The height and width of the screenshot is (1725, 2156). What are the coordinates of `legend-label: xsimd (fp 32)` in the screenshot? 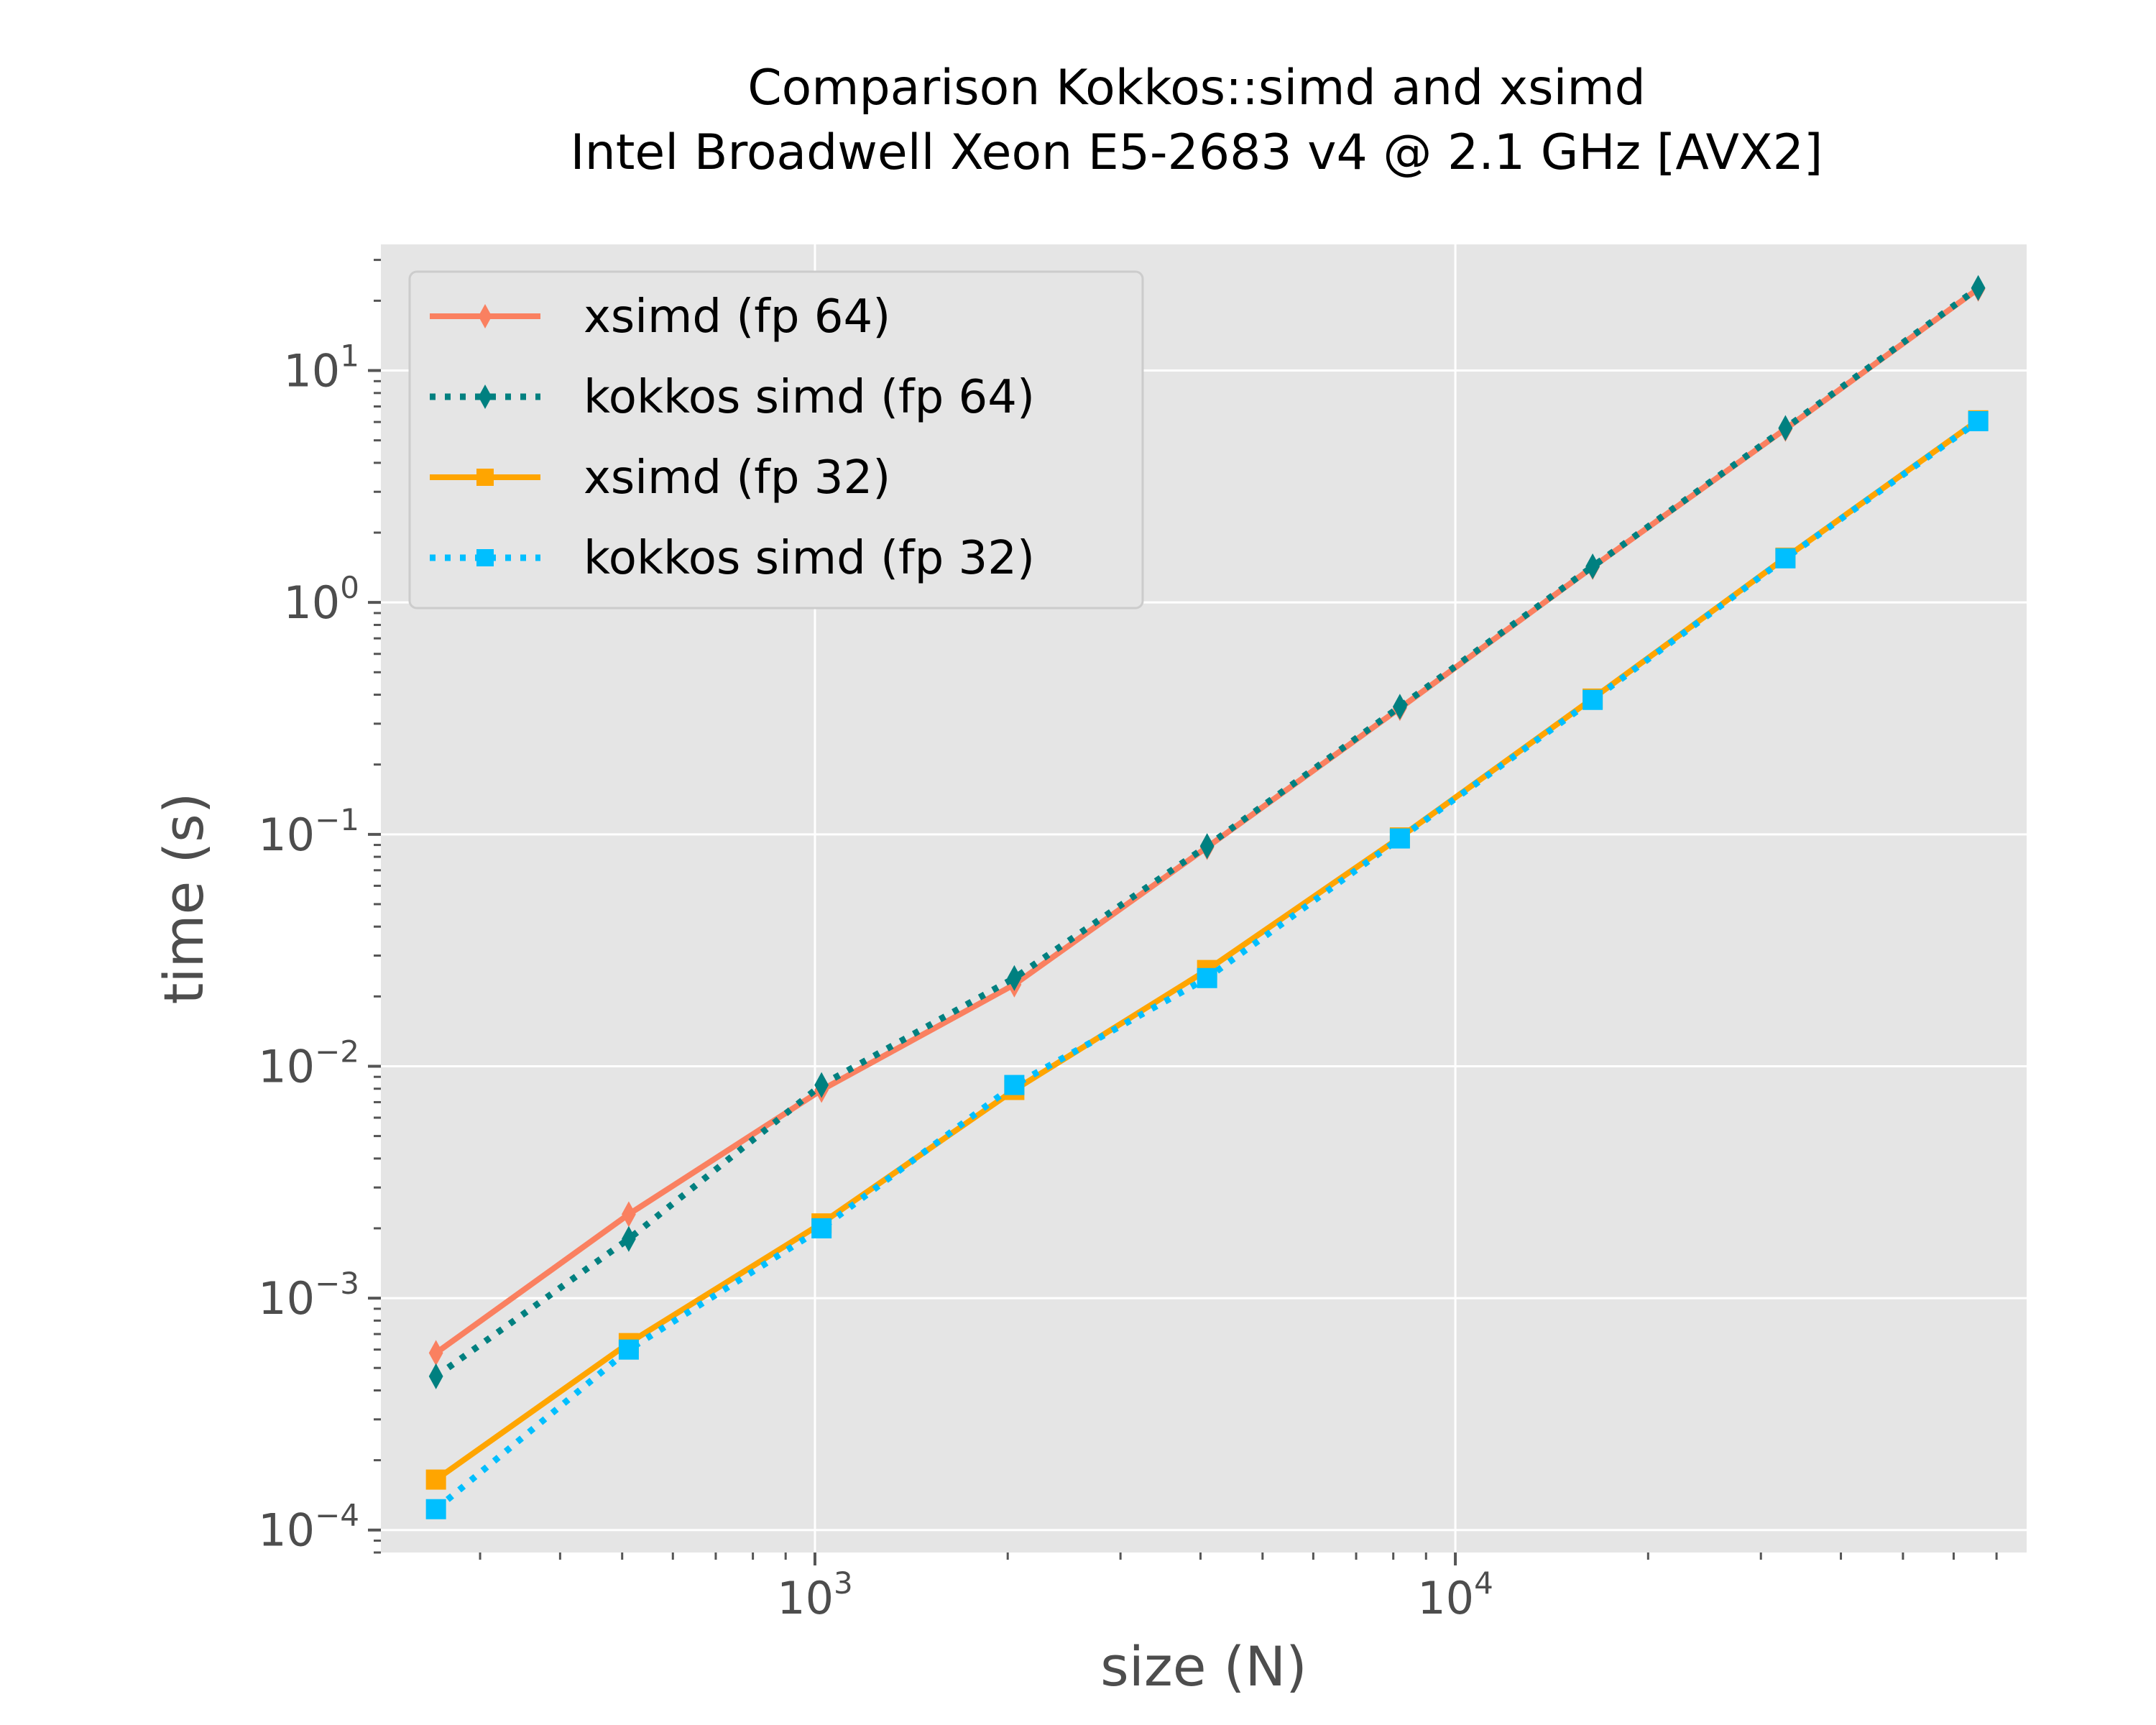 It's located at (737, 478).